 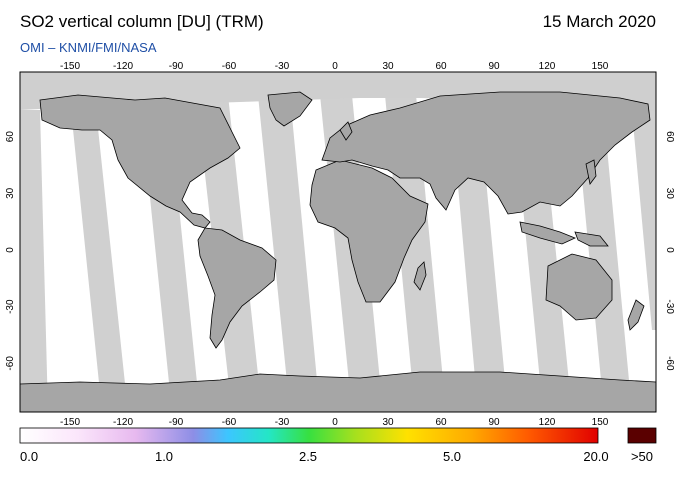 What do you see at coordinates (369, 231) in the screenshot?
I see `africa` at bounding box center [369, 231].